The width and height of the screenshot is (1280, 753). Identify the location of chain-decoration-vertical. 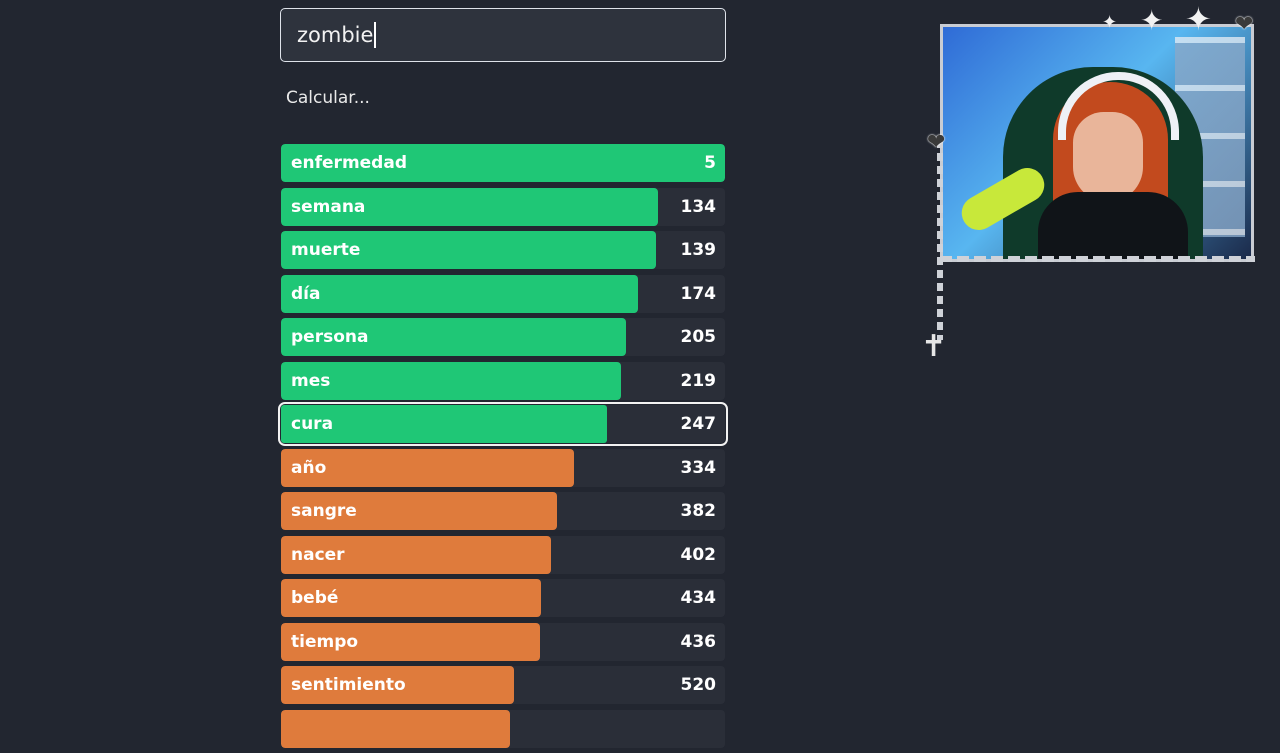
(940, 240).